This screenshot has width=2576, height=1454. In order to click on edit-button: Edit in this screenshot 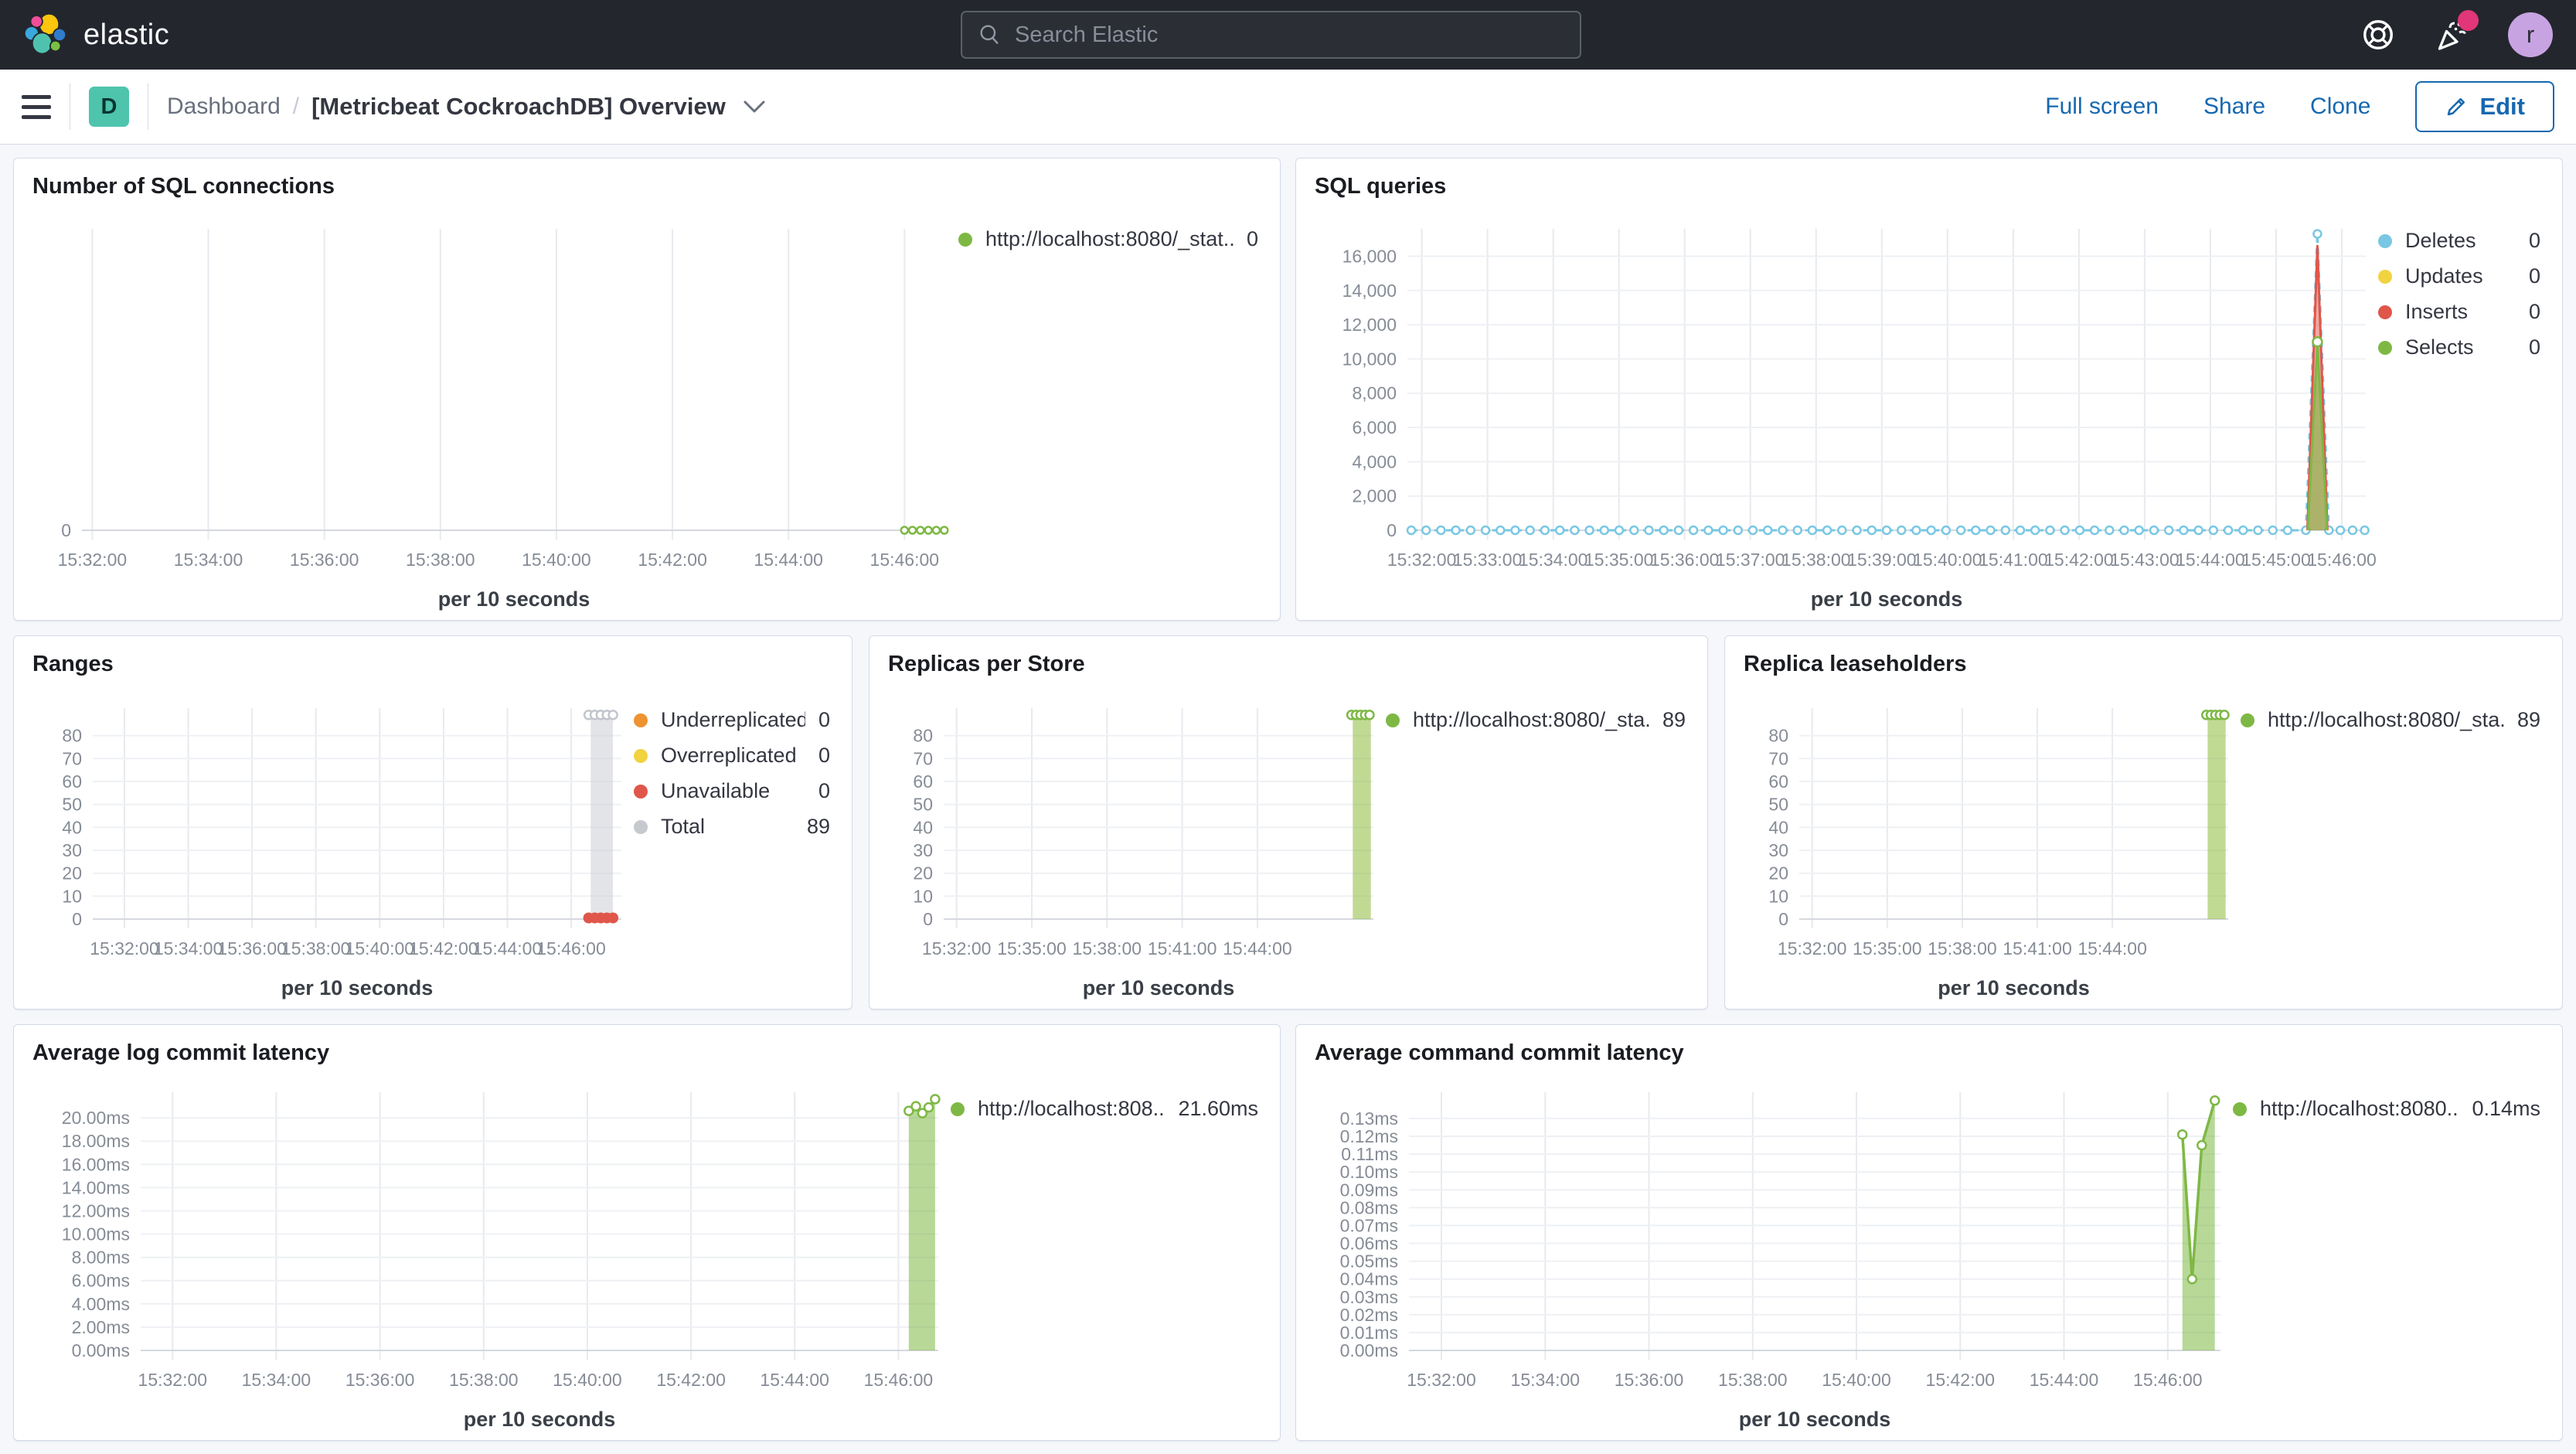, I will do `click(2484, 106)`.